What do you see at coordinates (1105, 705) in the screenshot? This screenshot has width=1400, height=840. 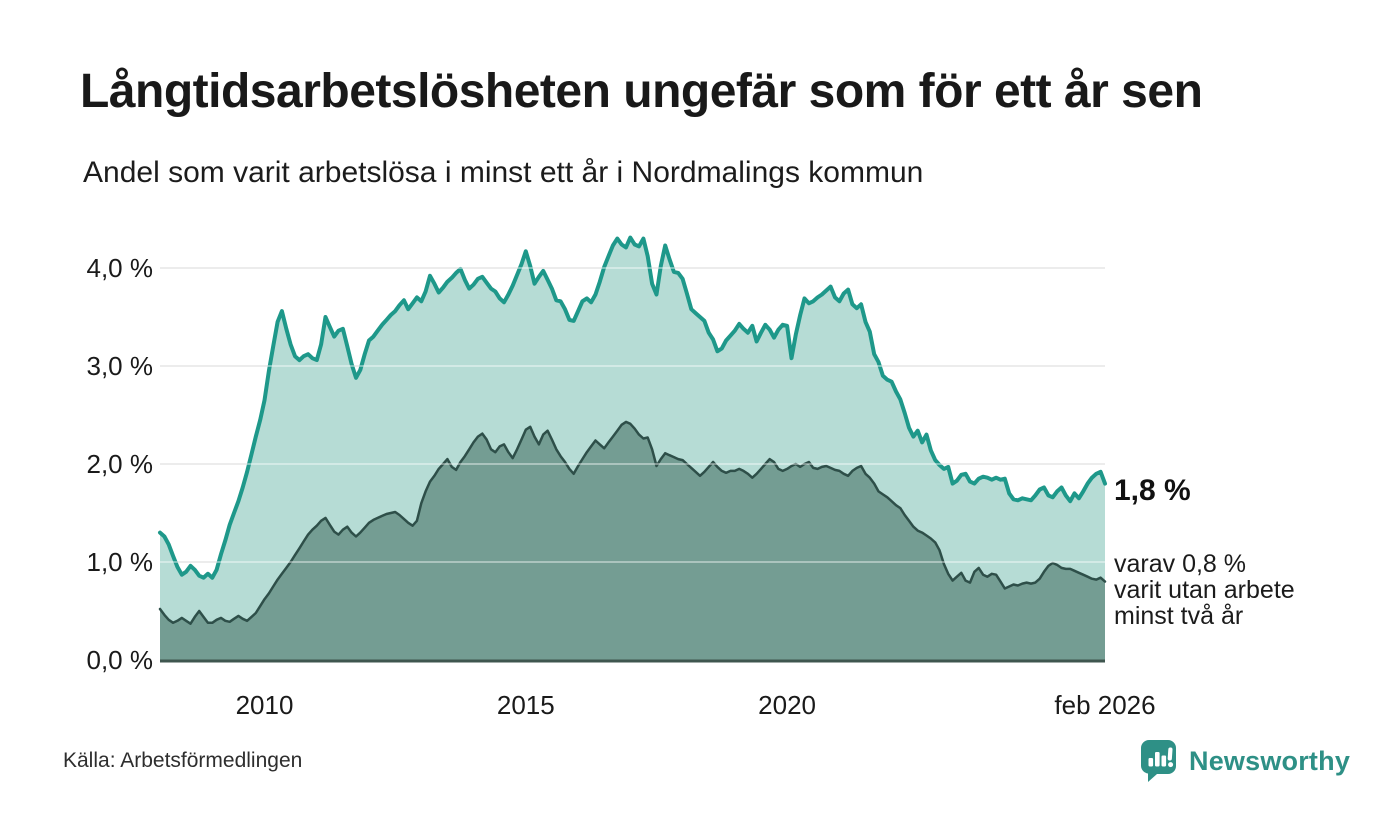 I see `x-axis-tick-label: feb 2026` at bounding box center [1105, 705].